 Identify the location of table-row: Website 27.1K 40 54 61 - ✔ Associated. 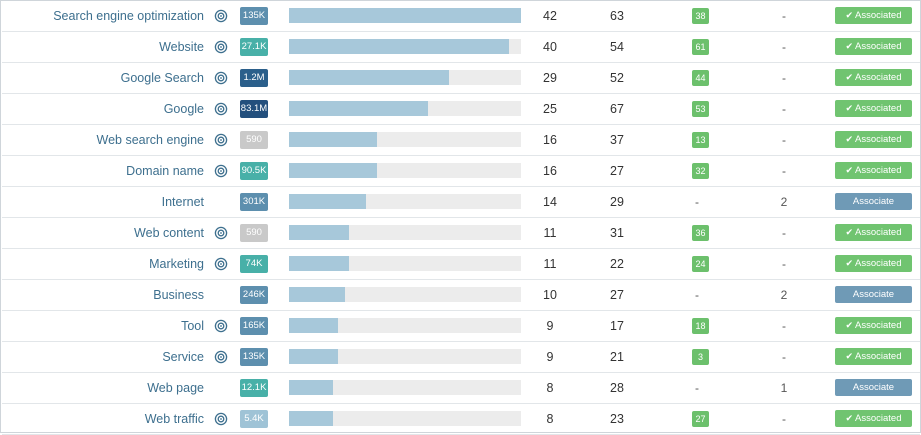
(461, 47).